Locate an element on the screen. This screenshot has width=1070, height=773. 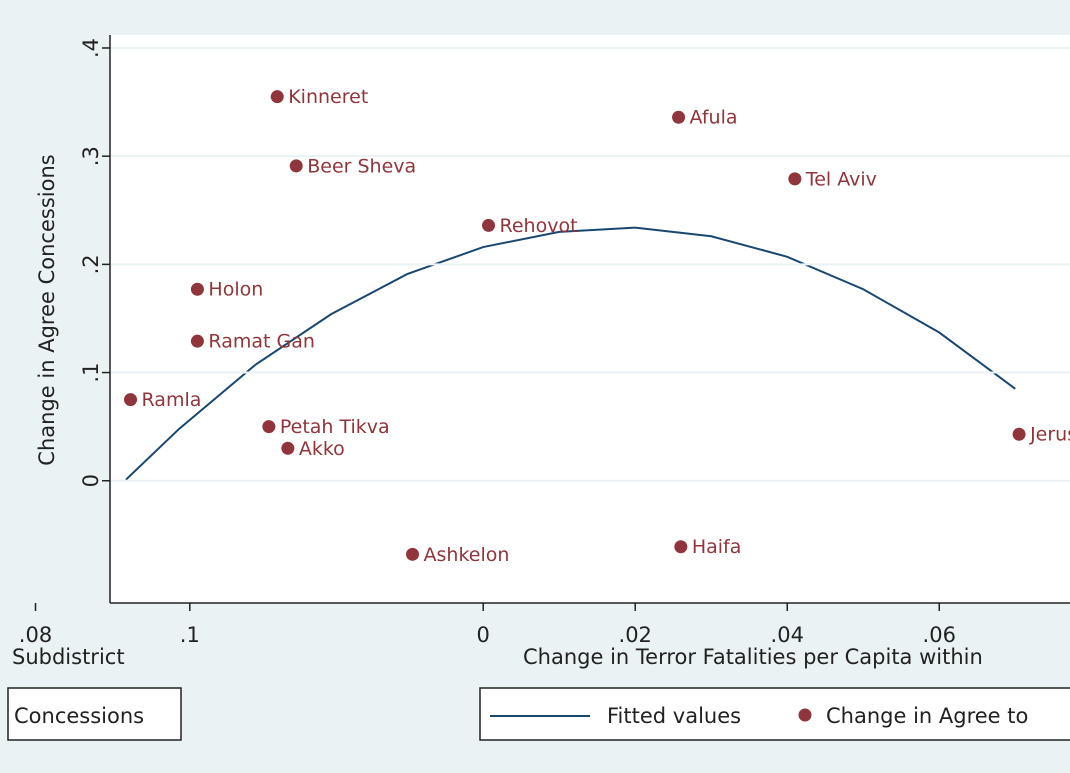
x-tick-label: 0 is located at coordinates (483, 635).